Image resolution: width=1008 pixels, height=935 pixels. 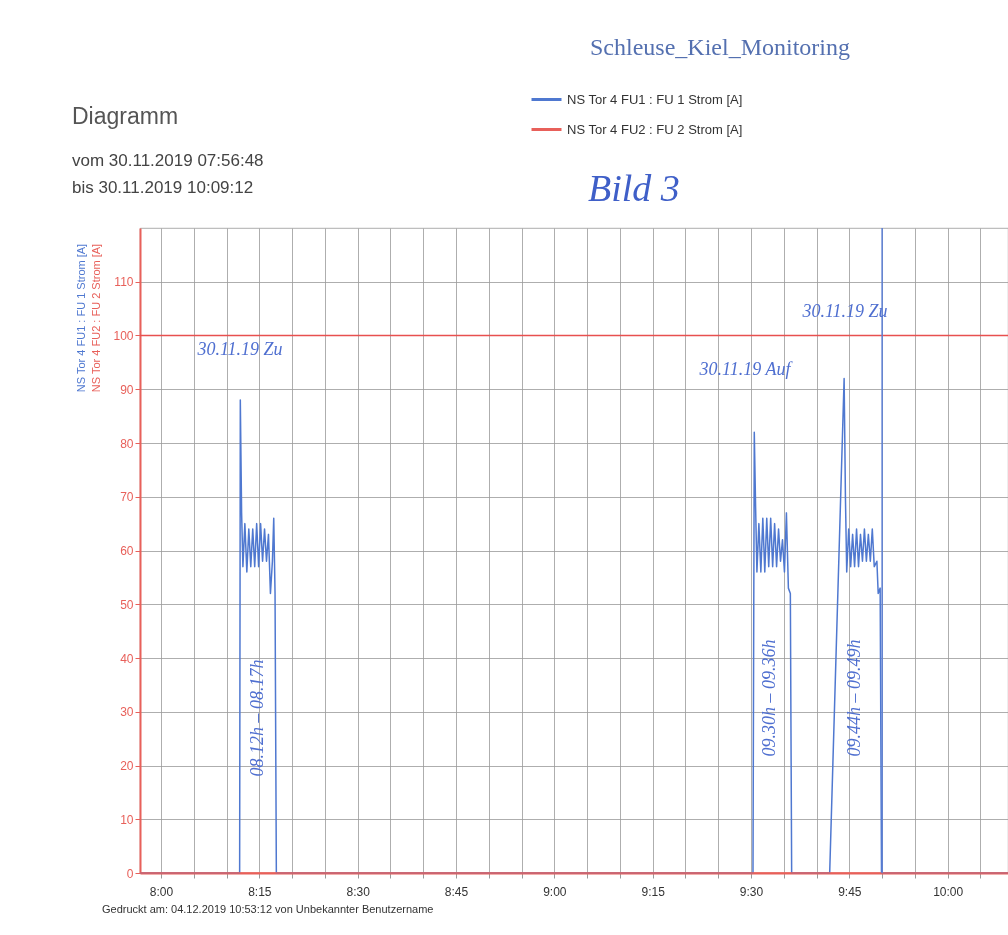 What do you see at coordinates (850, 891) in the screenshot?
I see `x-tick-label: 9:45` at bounding box center [850, 891].